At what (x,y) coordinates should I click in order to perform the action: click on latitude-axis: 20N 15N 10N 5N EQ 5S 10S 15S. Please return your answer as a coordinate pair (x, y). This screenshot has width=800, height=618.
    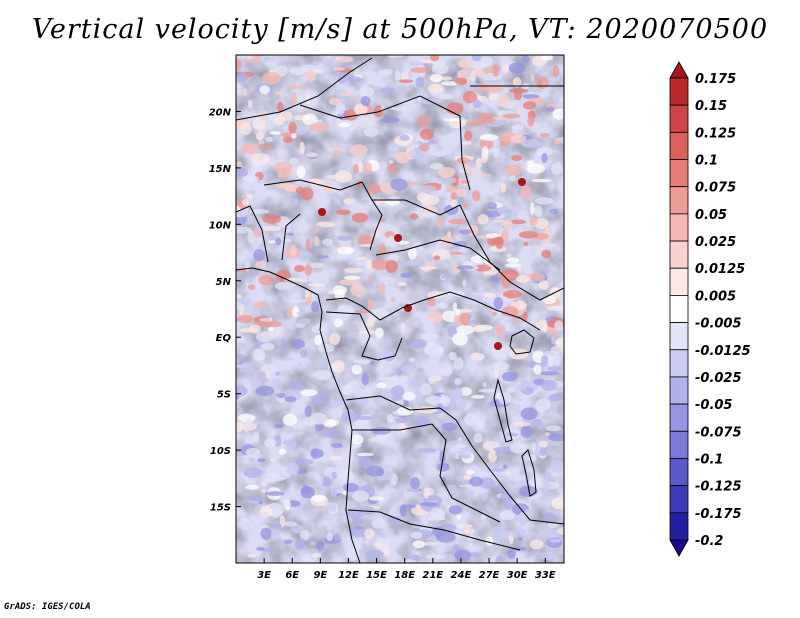
    Looking at the image, I should click on (225, 310).